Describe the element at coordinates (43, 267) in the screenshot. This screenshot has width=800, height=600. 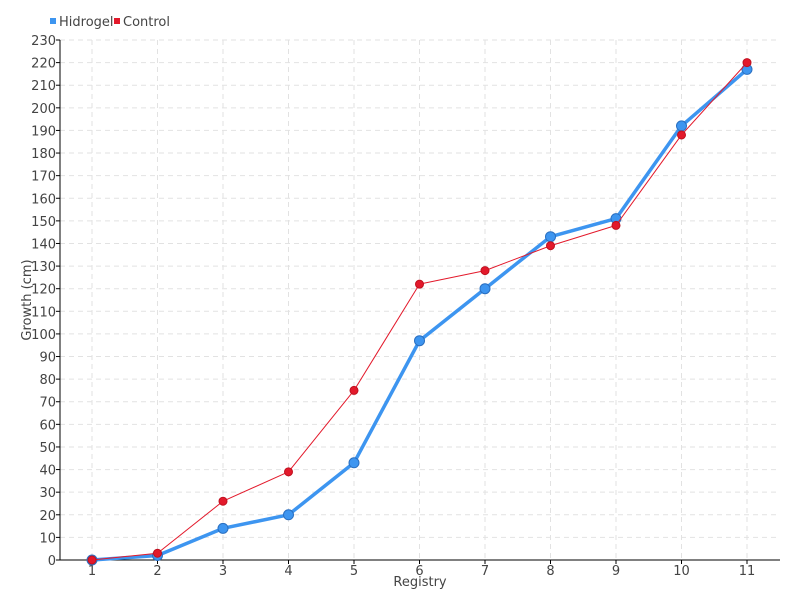
I see `y-tick-label: 130` at that location.